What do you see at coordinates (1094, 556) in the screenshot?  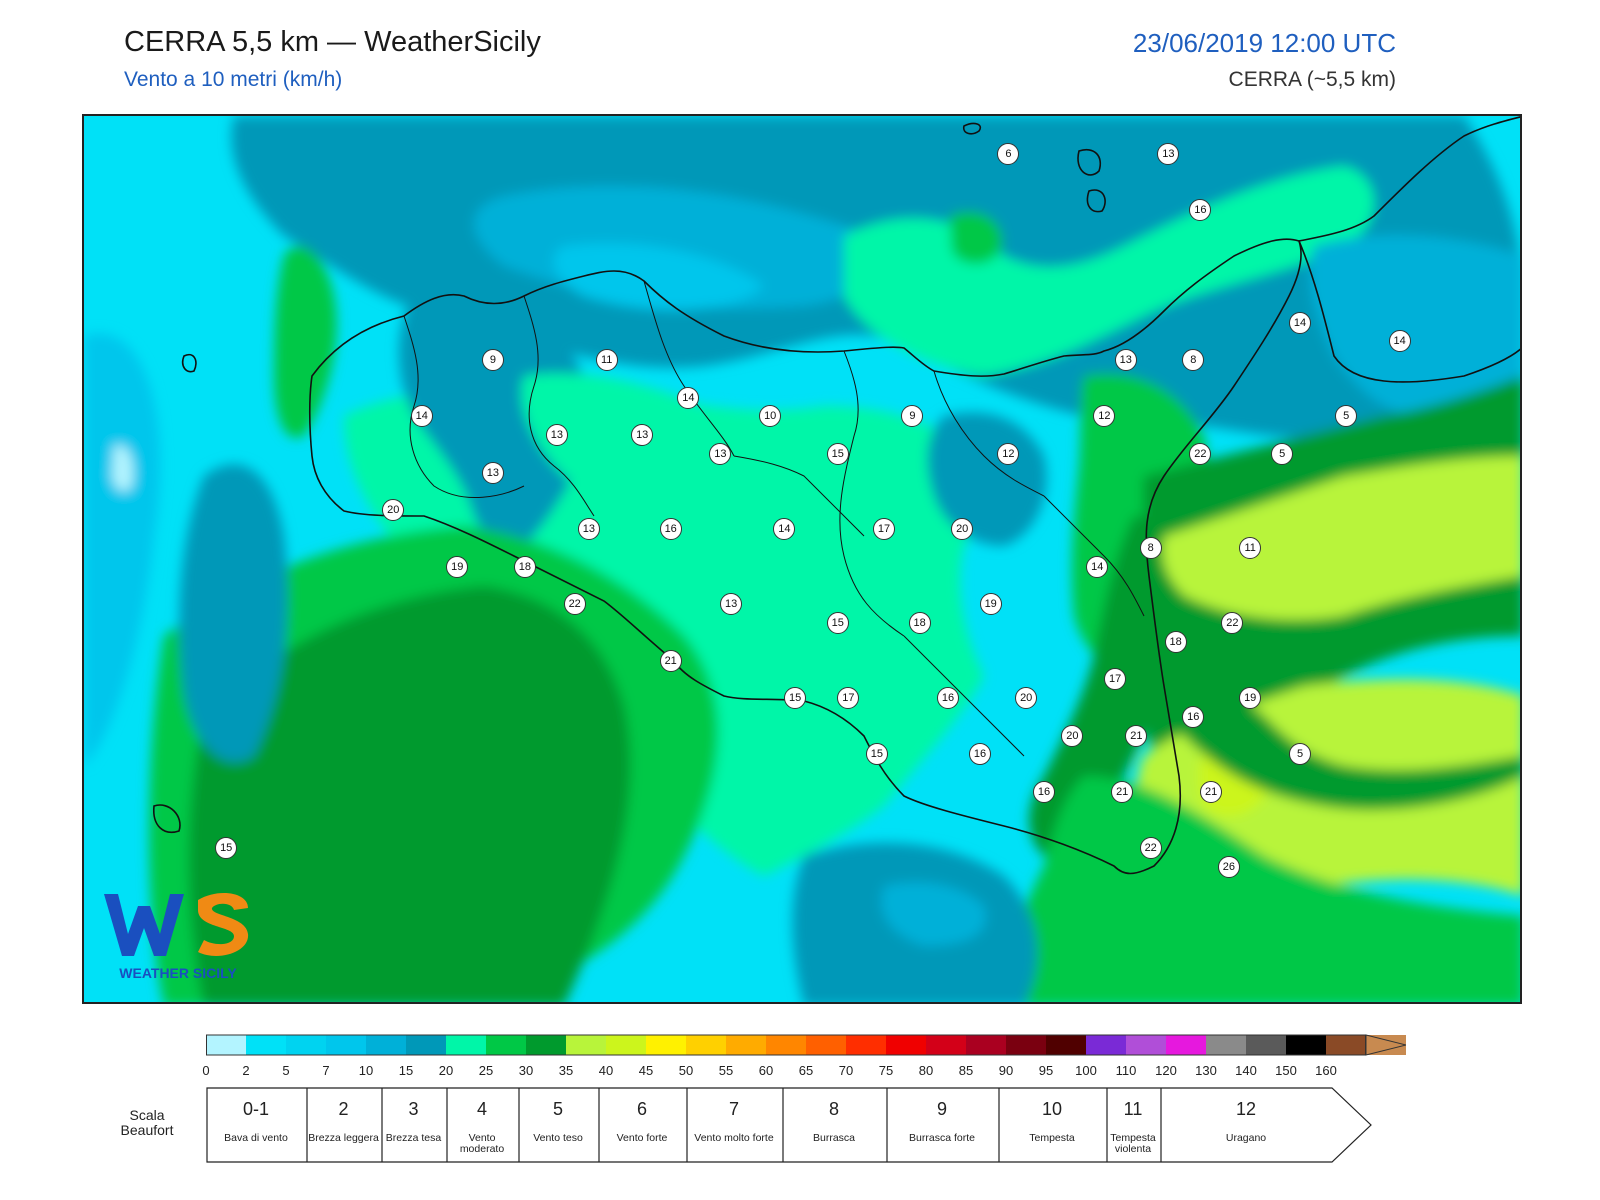 I see `border-catania` at bounding box center [1094, 556].